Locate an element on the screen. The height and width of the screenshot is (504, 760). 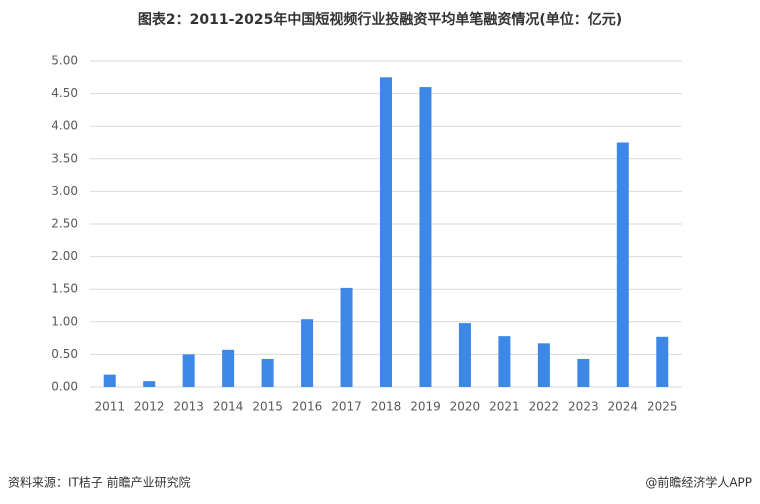
credit: @前瞻经济学人APP is located at coordinates (698, 482).